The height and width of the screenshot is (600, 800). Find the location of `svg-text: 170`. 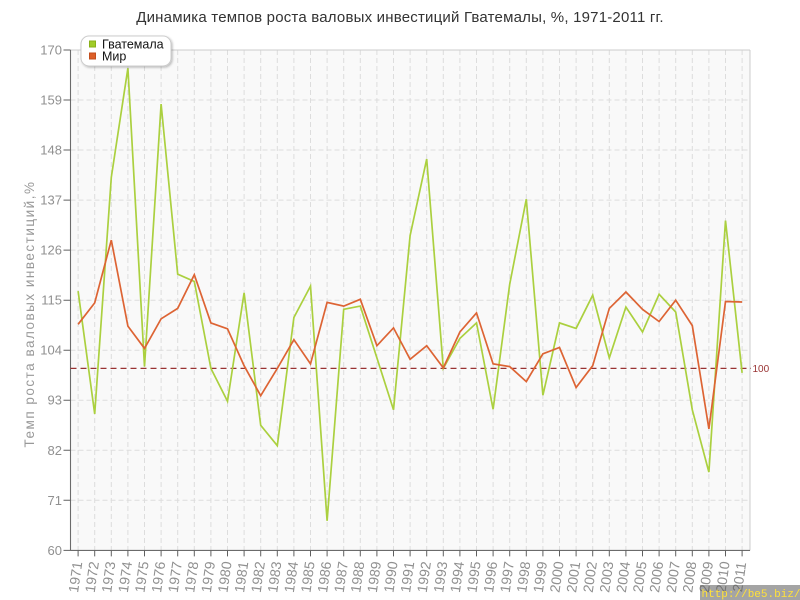

svg-text: 170 is located at coordinates (51, 50).